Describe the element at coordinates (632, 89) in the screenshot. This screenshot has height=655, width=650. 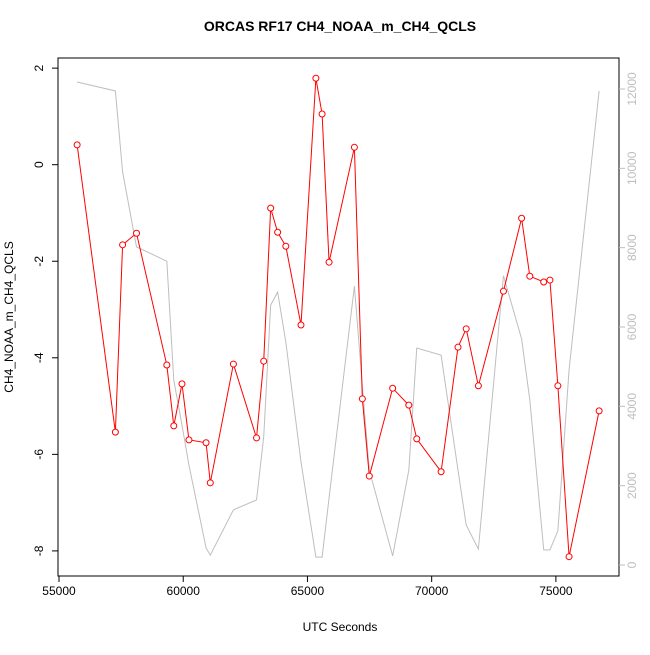
I see `y2-tick-label: 12000` at that location.